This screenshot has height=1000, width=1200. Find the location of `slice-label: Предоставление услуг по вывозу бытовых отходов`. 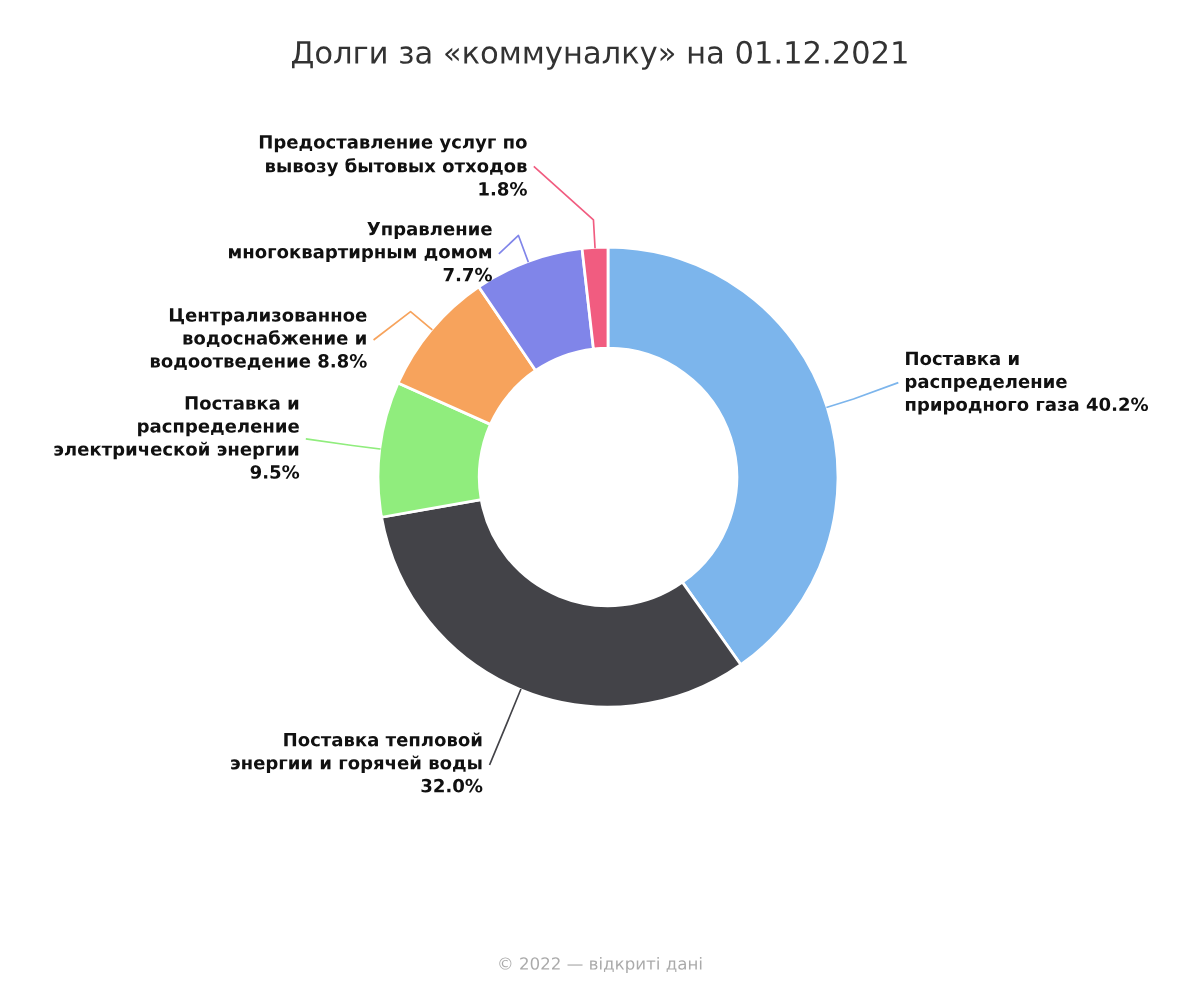

slice-label: Предоставление услуг по вывозу бытовых отходов is located at coordinates (393, 156).